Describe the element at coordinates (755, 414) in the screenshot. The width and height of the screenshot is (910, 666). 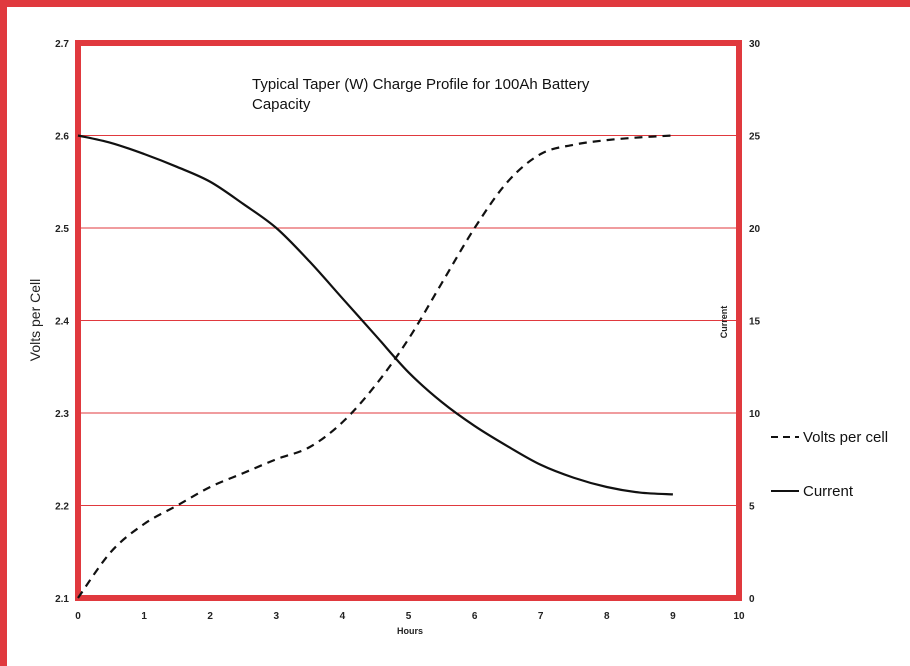
I see `y-right-tick-label: 10` at that location.